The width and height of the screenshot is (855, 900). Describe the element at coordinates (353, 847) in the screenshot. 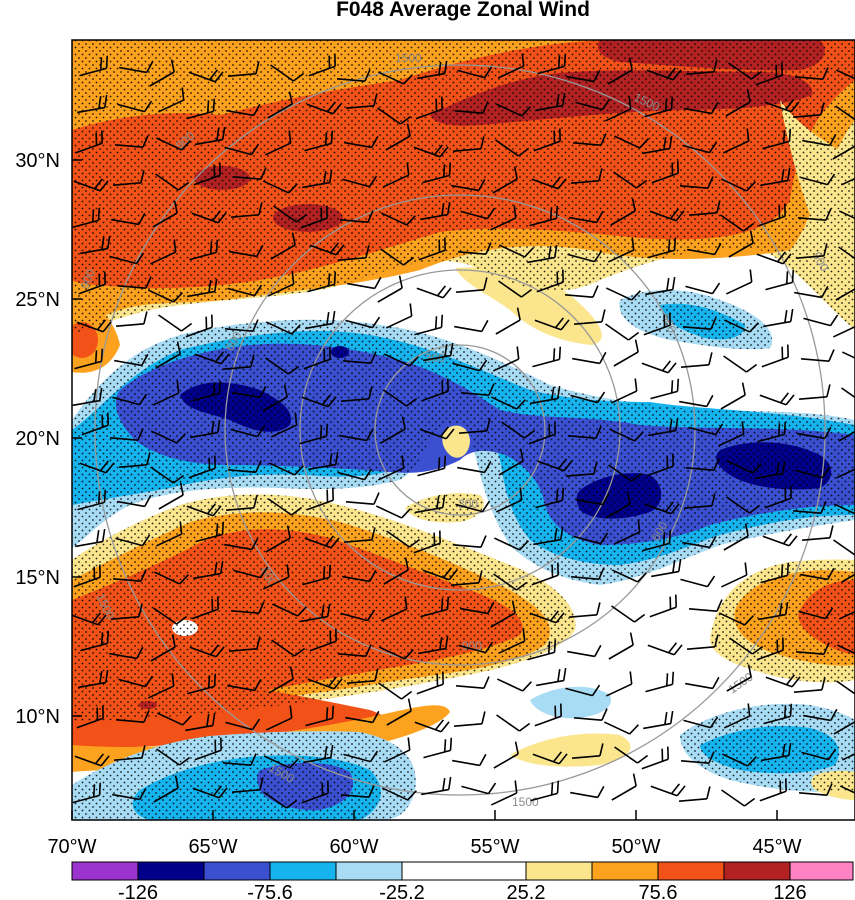

I see `x-tick-label: 60°W` at that location.